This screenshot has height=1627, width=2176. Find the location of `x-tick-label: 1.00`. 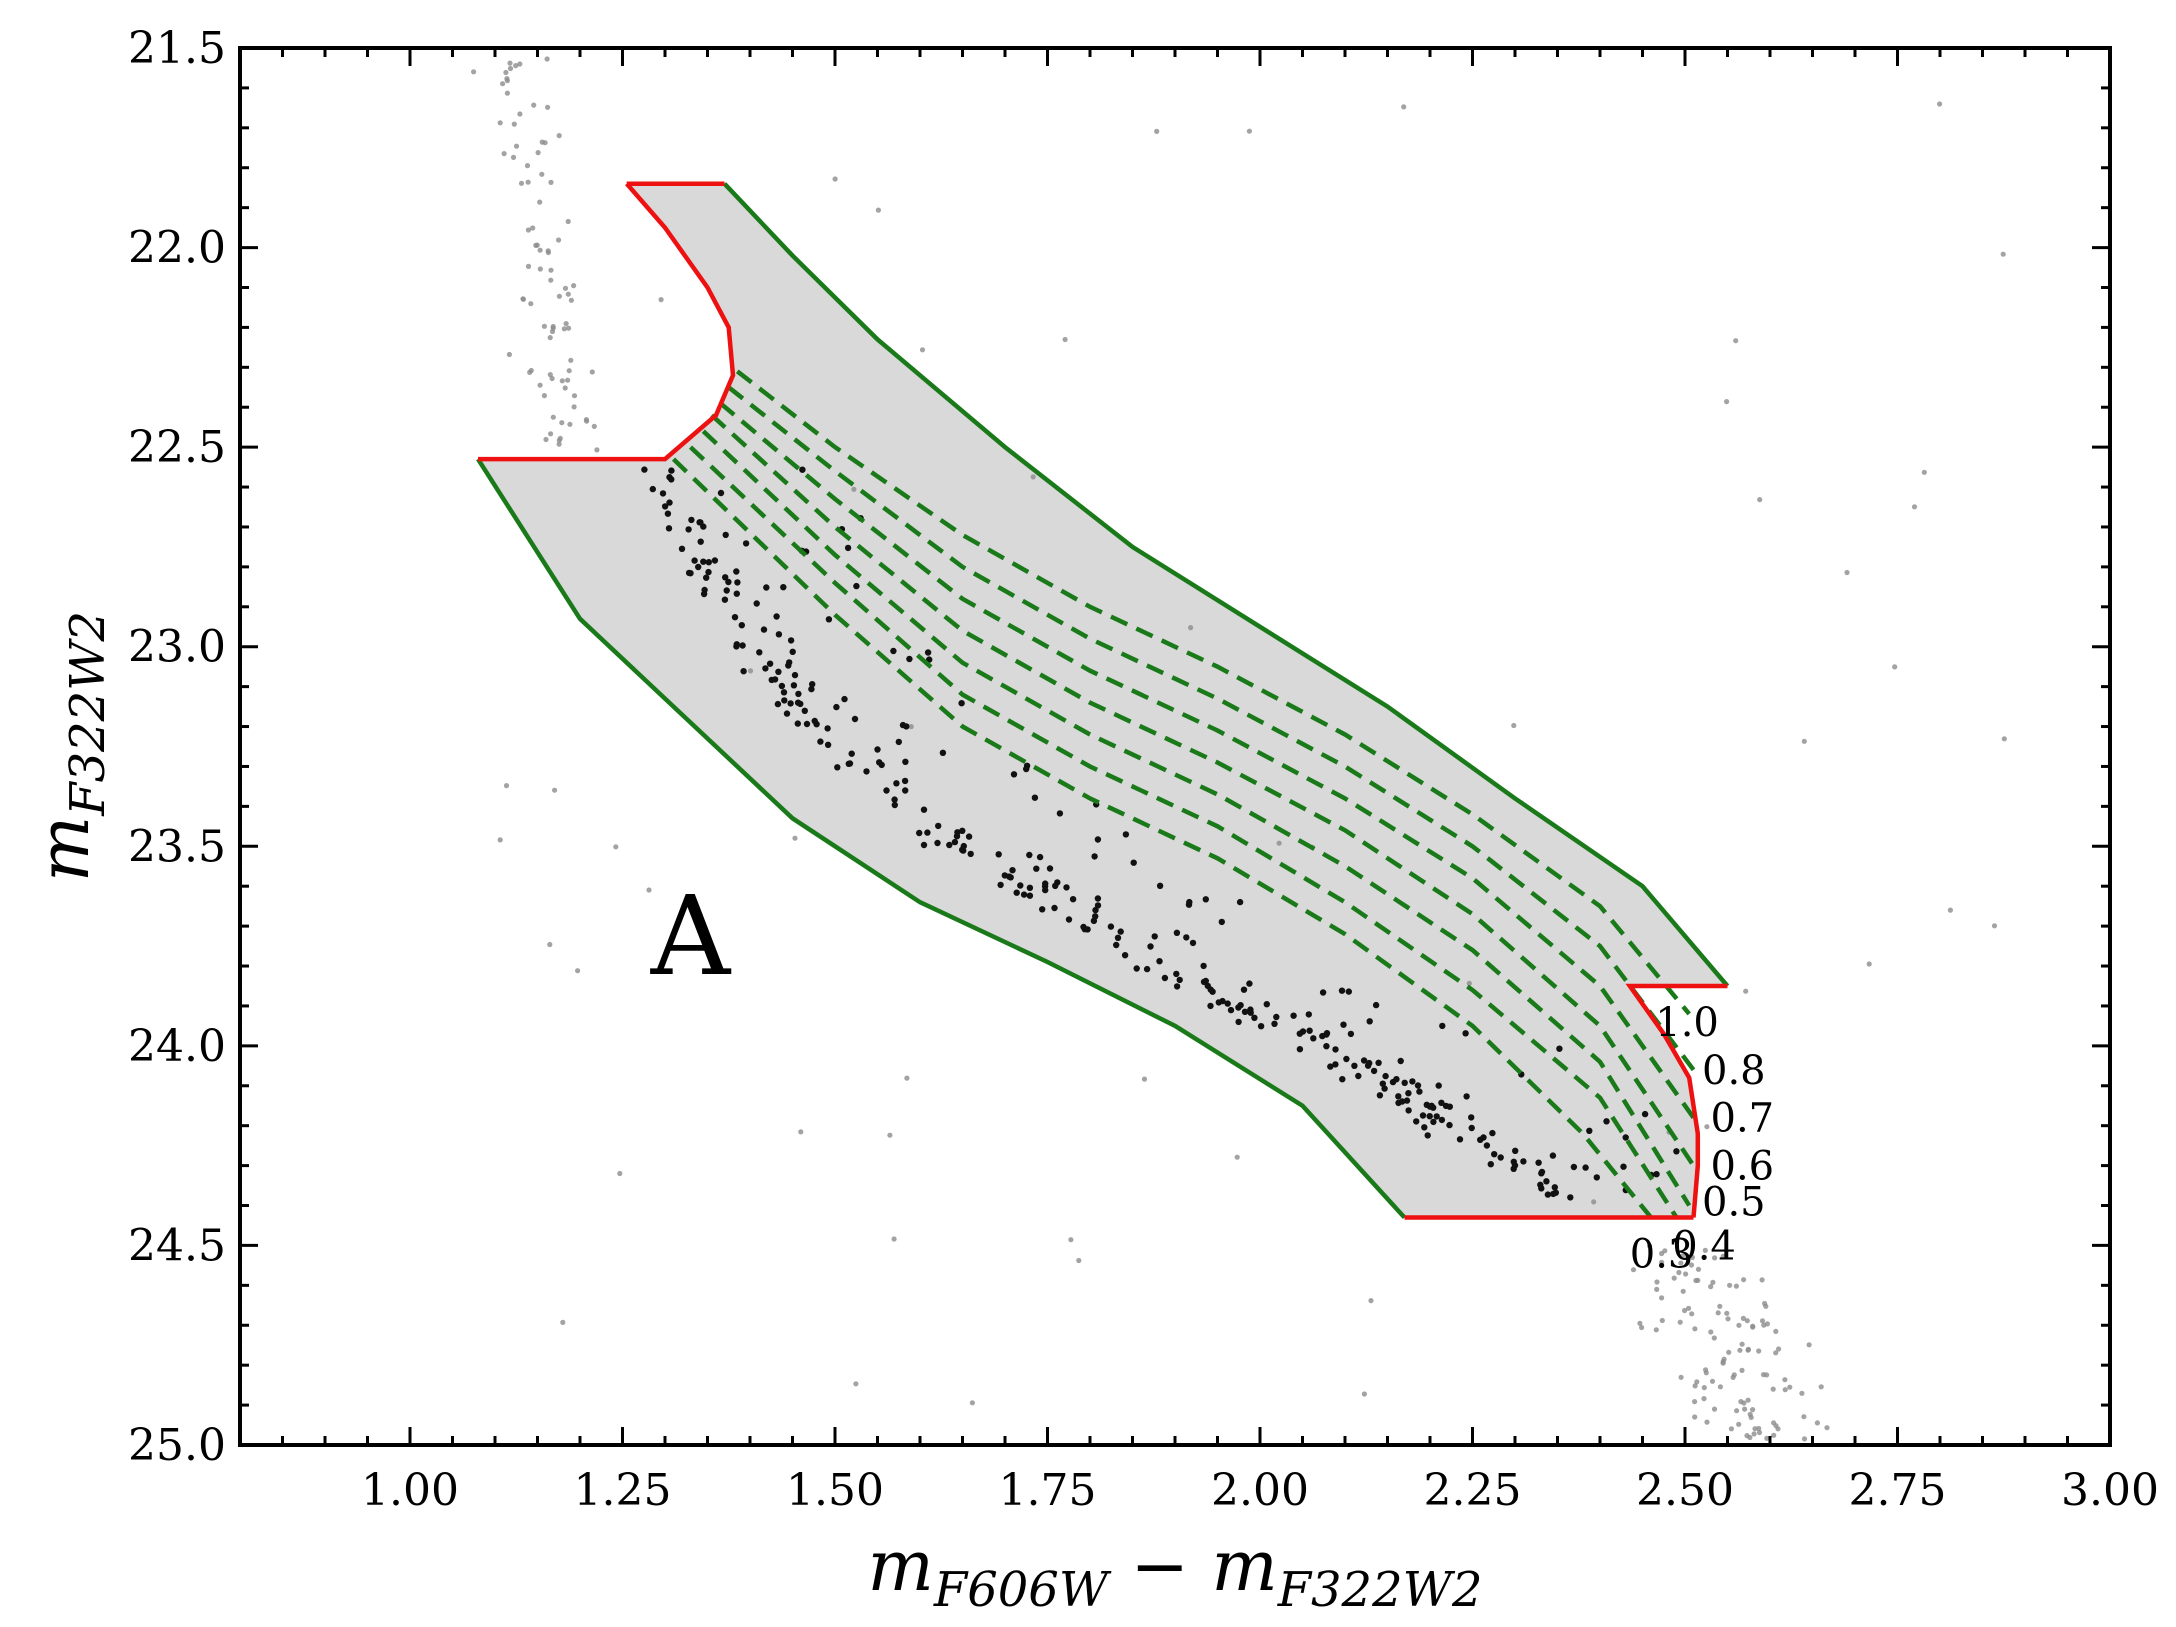

x-tick-label: 1.00 is located at coordinates (410, 1490).